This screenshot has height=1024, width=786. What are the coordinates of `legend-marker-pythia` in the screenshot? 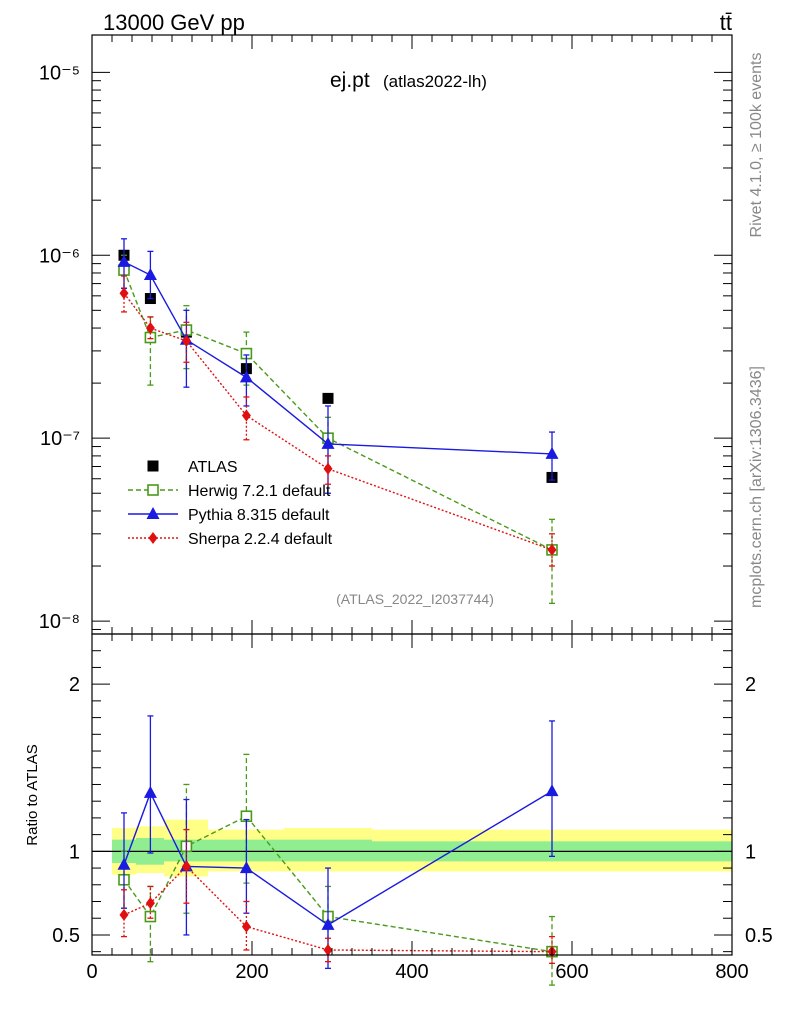 It's located at (153, 513).